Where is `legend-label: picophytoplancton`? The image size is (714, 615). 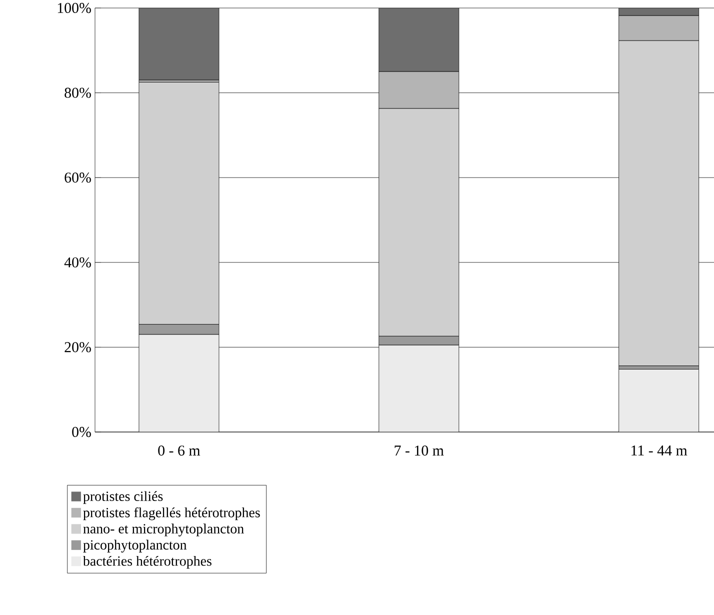
legend-label: picophytoplancton is located at coordinates (135, 546).